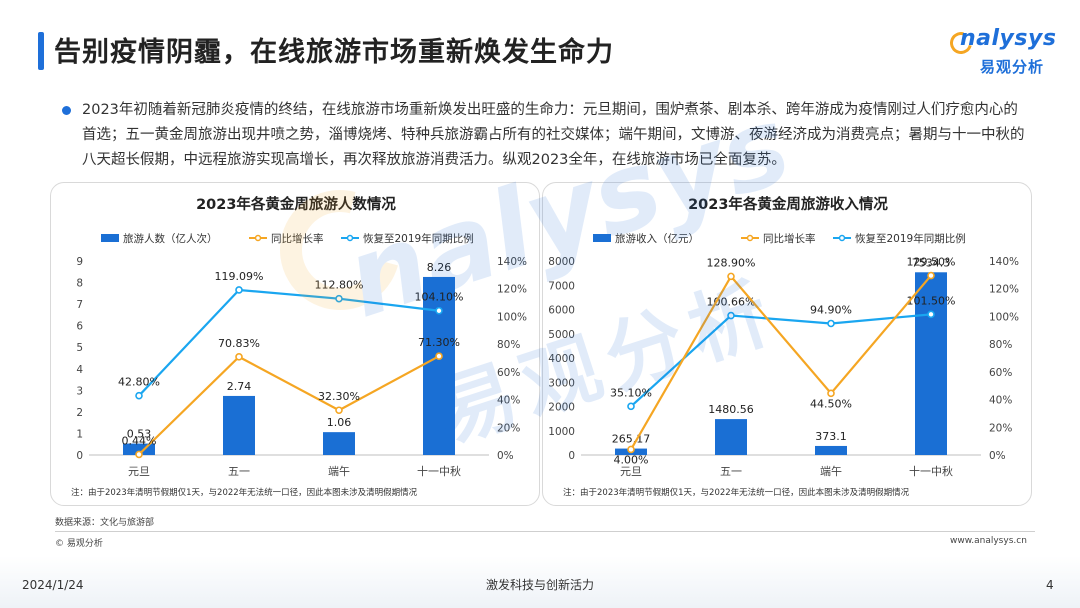  Describe the element at coordinates (296, 204) in the screenshot. I see `chart-title: 2023年各黄金周旅游人数情况` at that location.